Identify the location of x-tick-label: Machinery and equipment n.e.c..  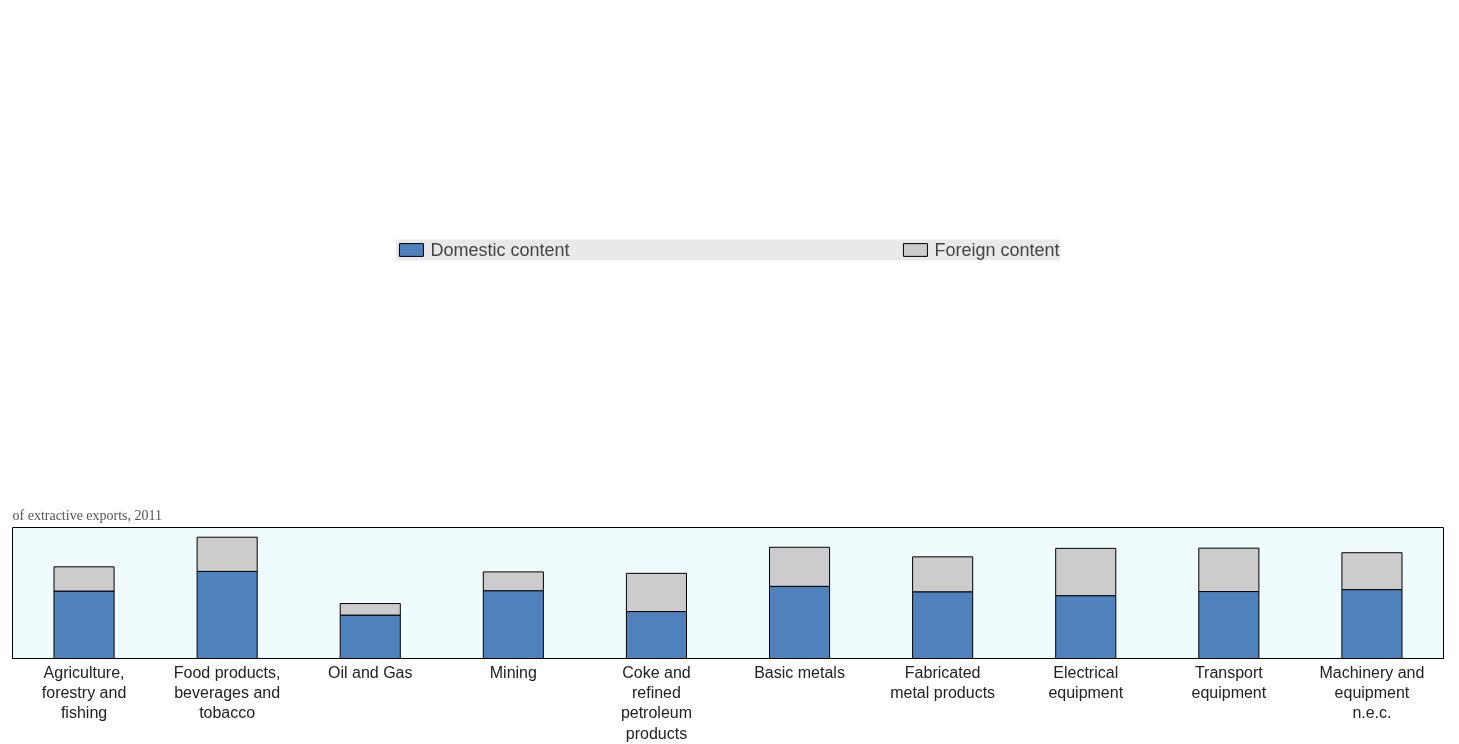
(1372, 692).